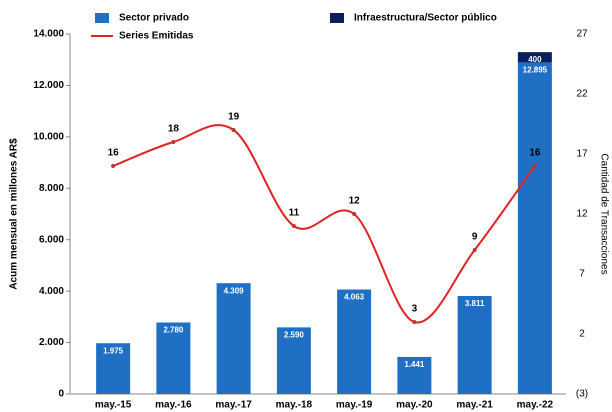 This screenshot has height=412, width=612. What do you see at coordinates (582, 94) in the screenshot?
I see `y2-tick-label: 22` at bounding box center [582, 94].